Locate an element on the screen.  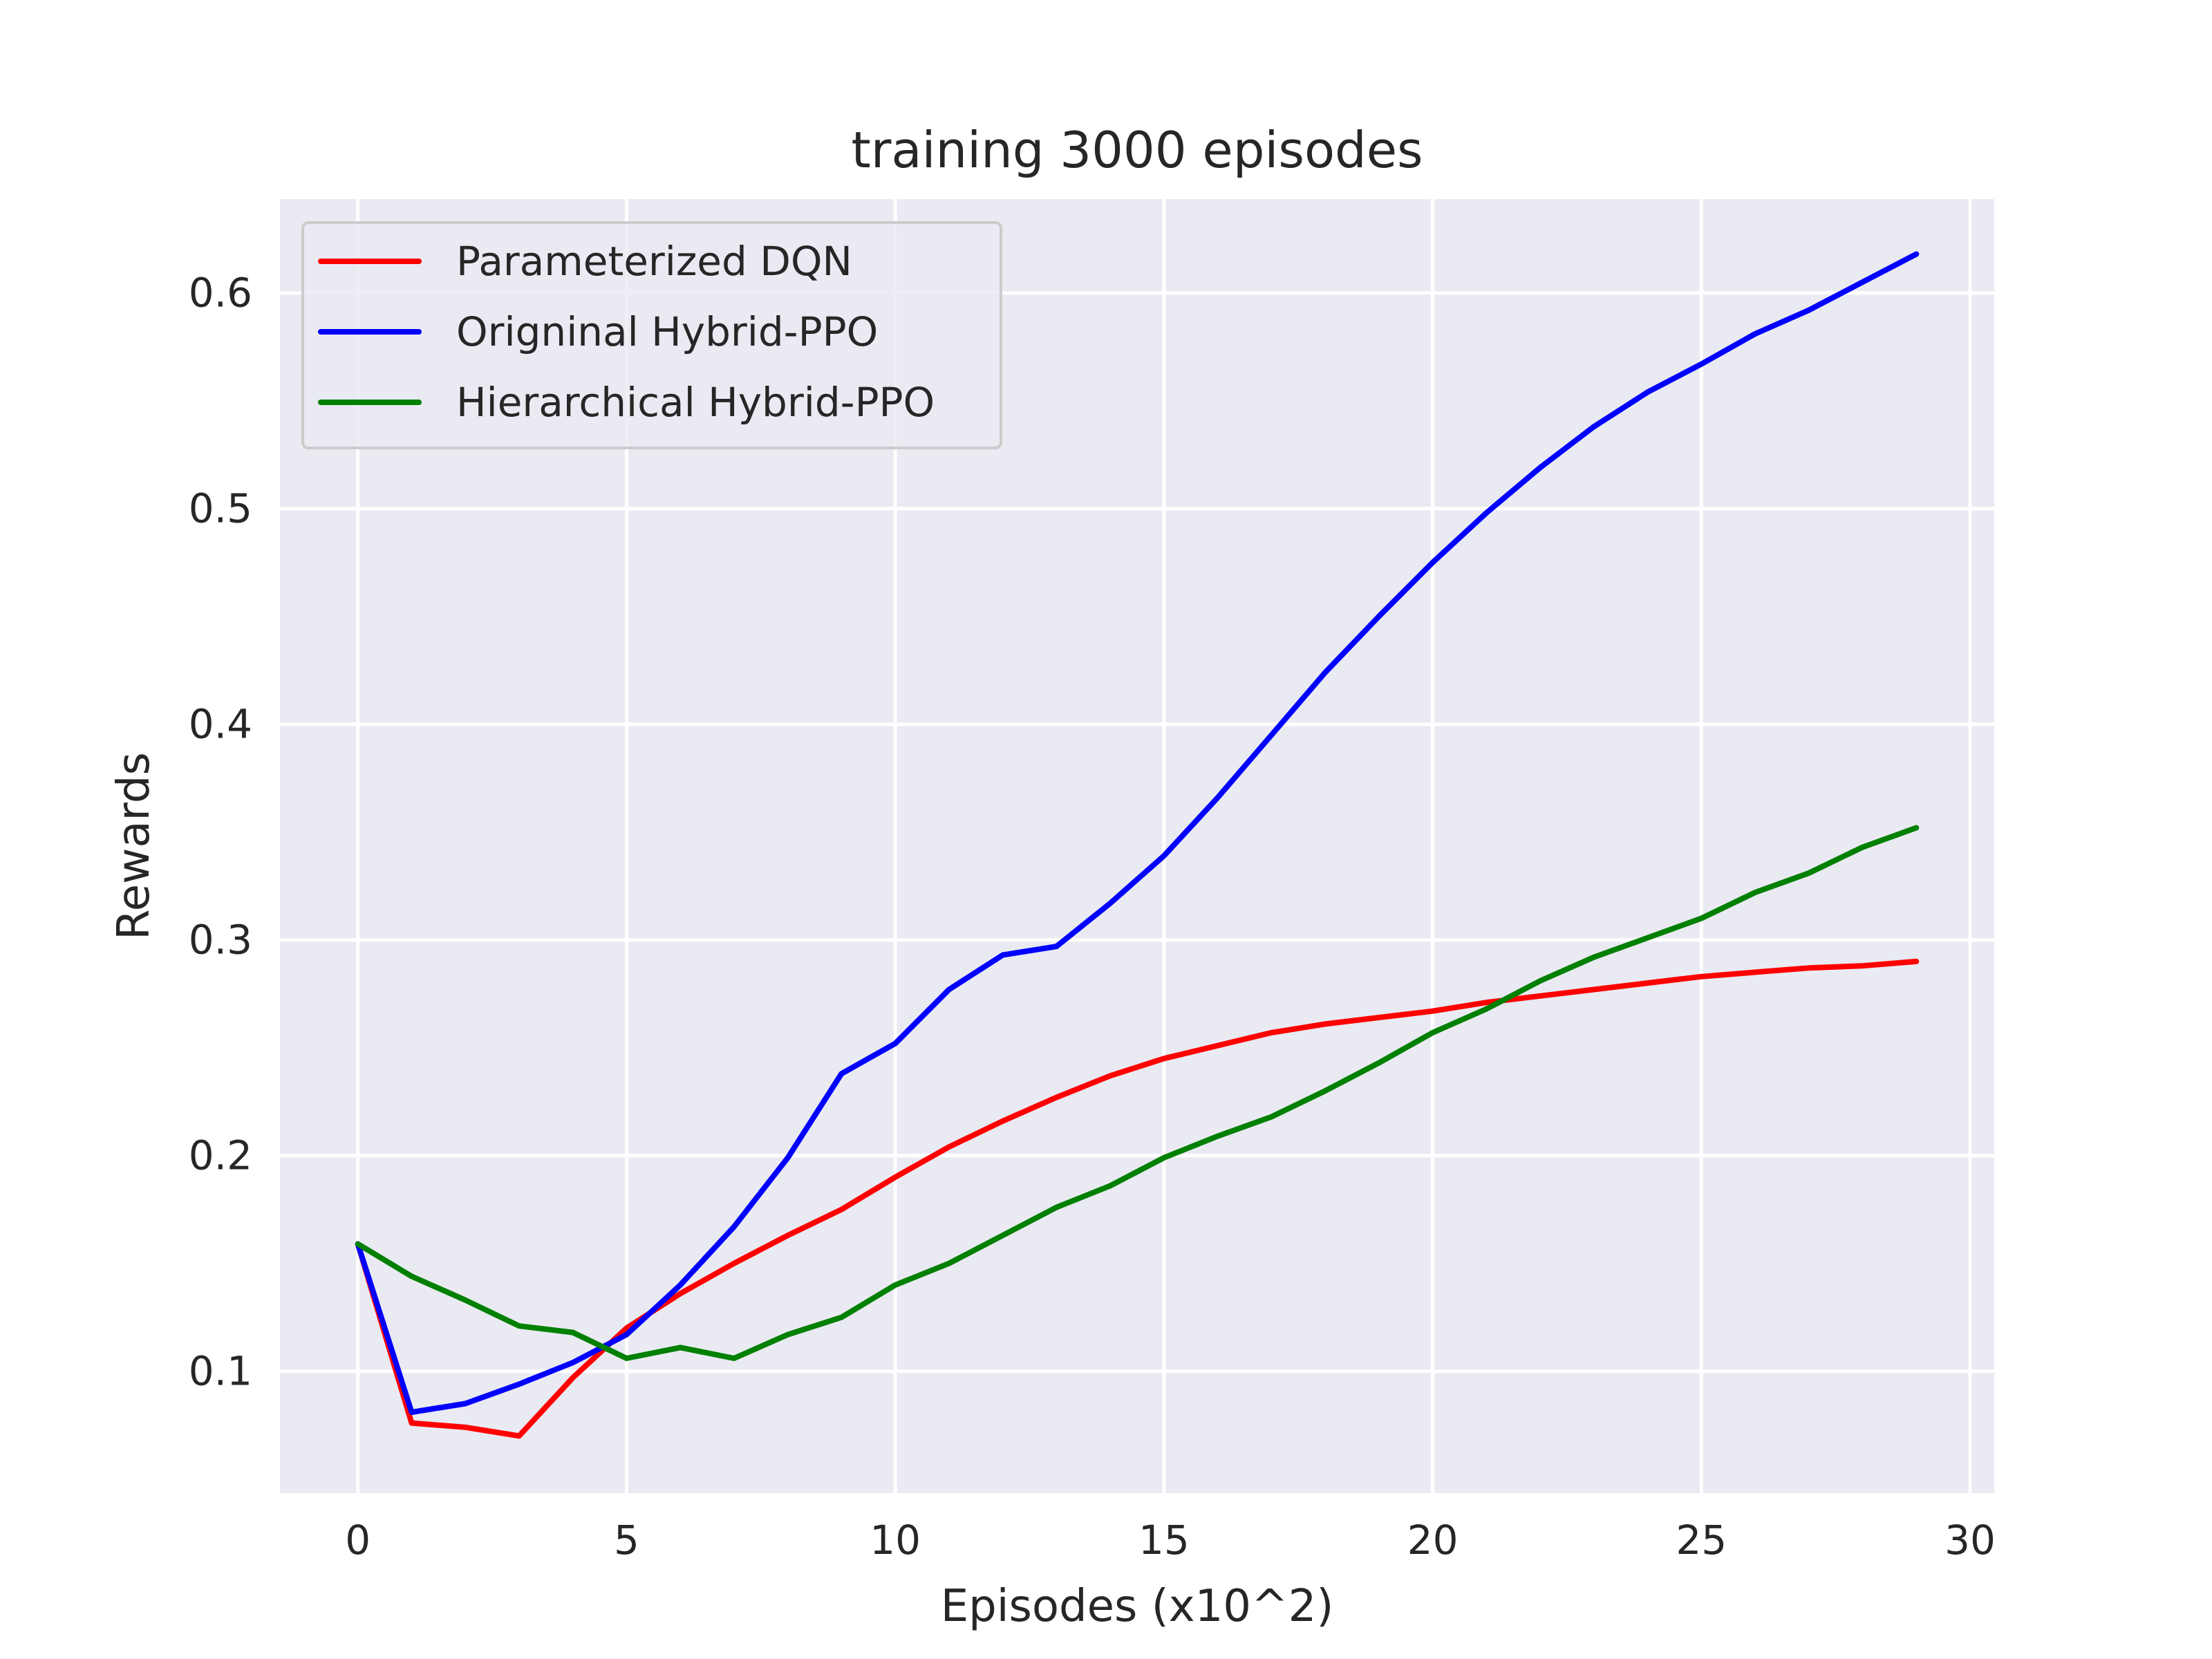
y-tick-label: 0.2 is located at coordinates (221, 1155).